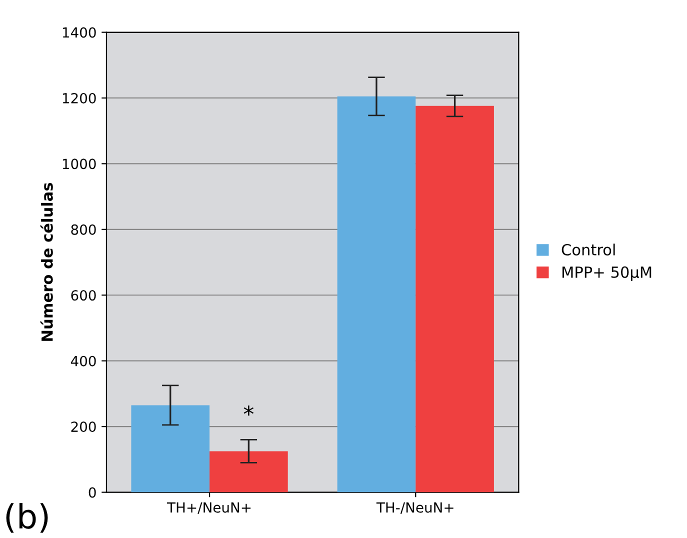 This screenshot has height=538, width=687. What do you see at coordinates (415, 508) in the screenshot?
I see `x-tick-label: TH-/NeuN+` at bounding box center [415, 508].